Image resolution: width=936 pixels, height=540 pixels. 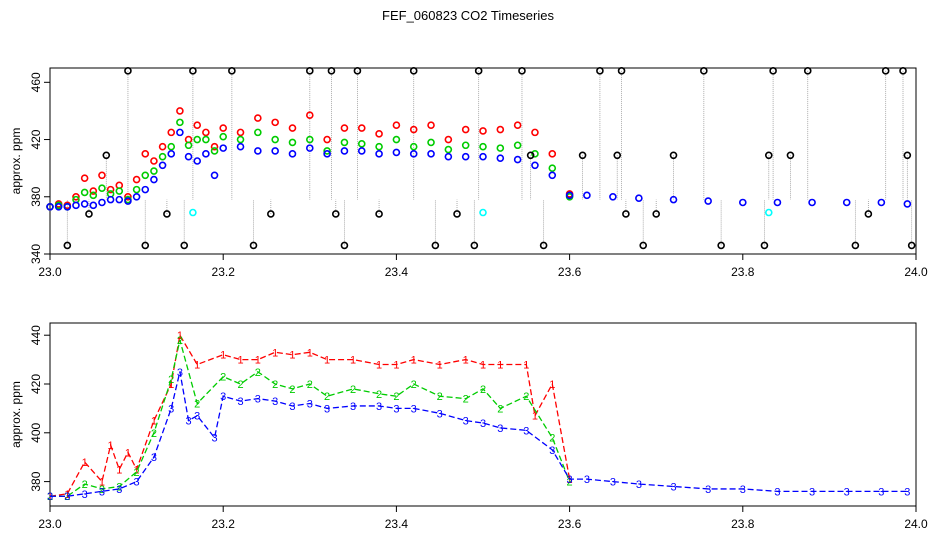 I want to click on x-tick-label: 23.4, so click(x=397, y=272).